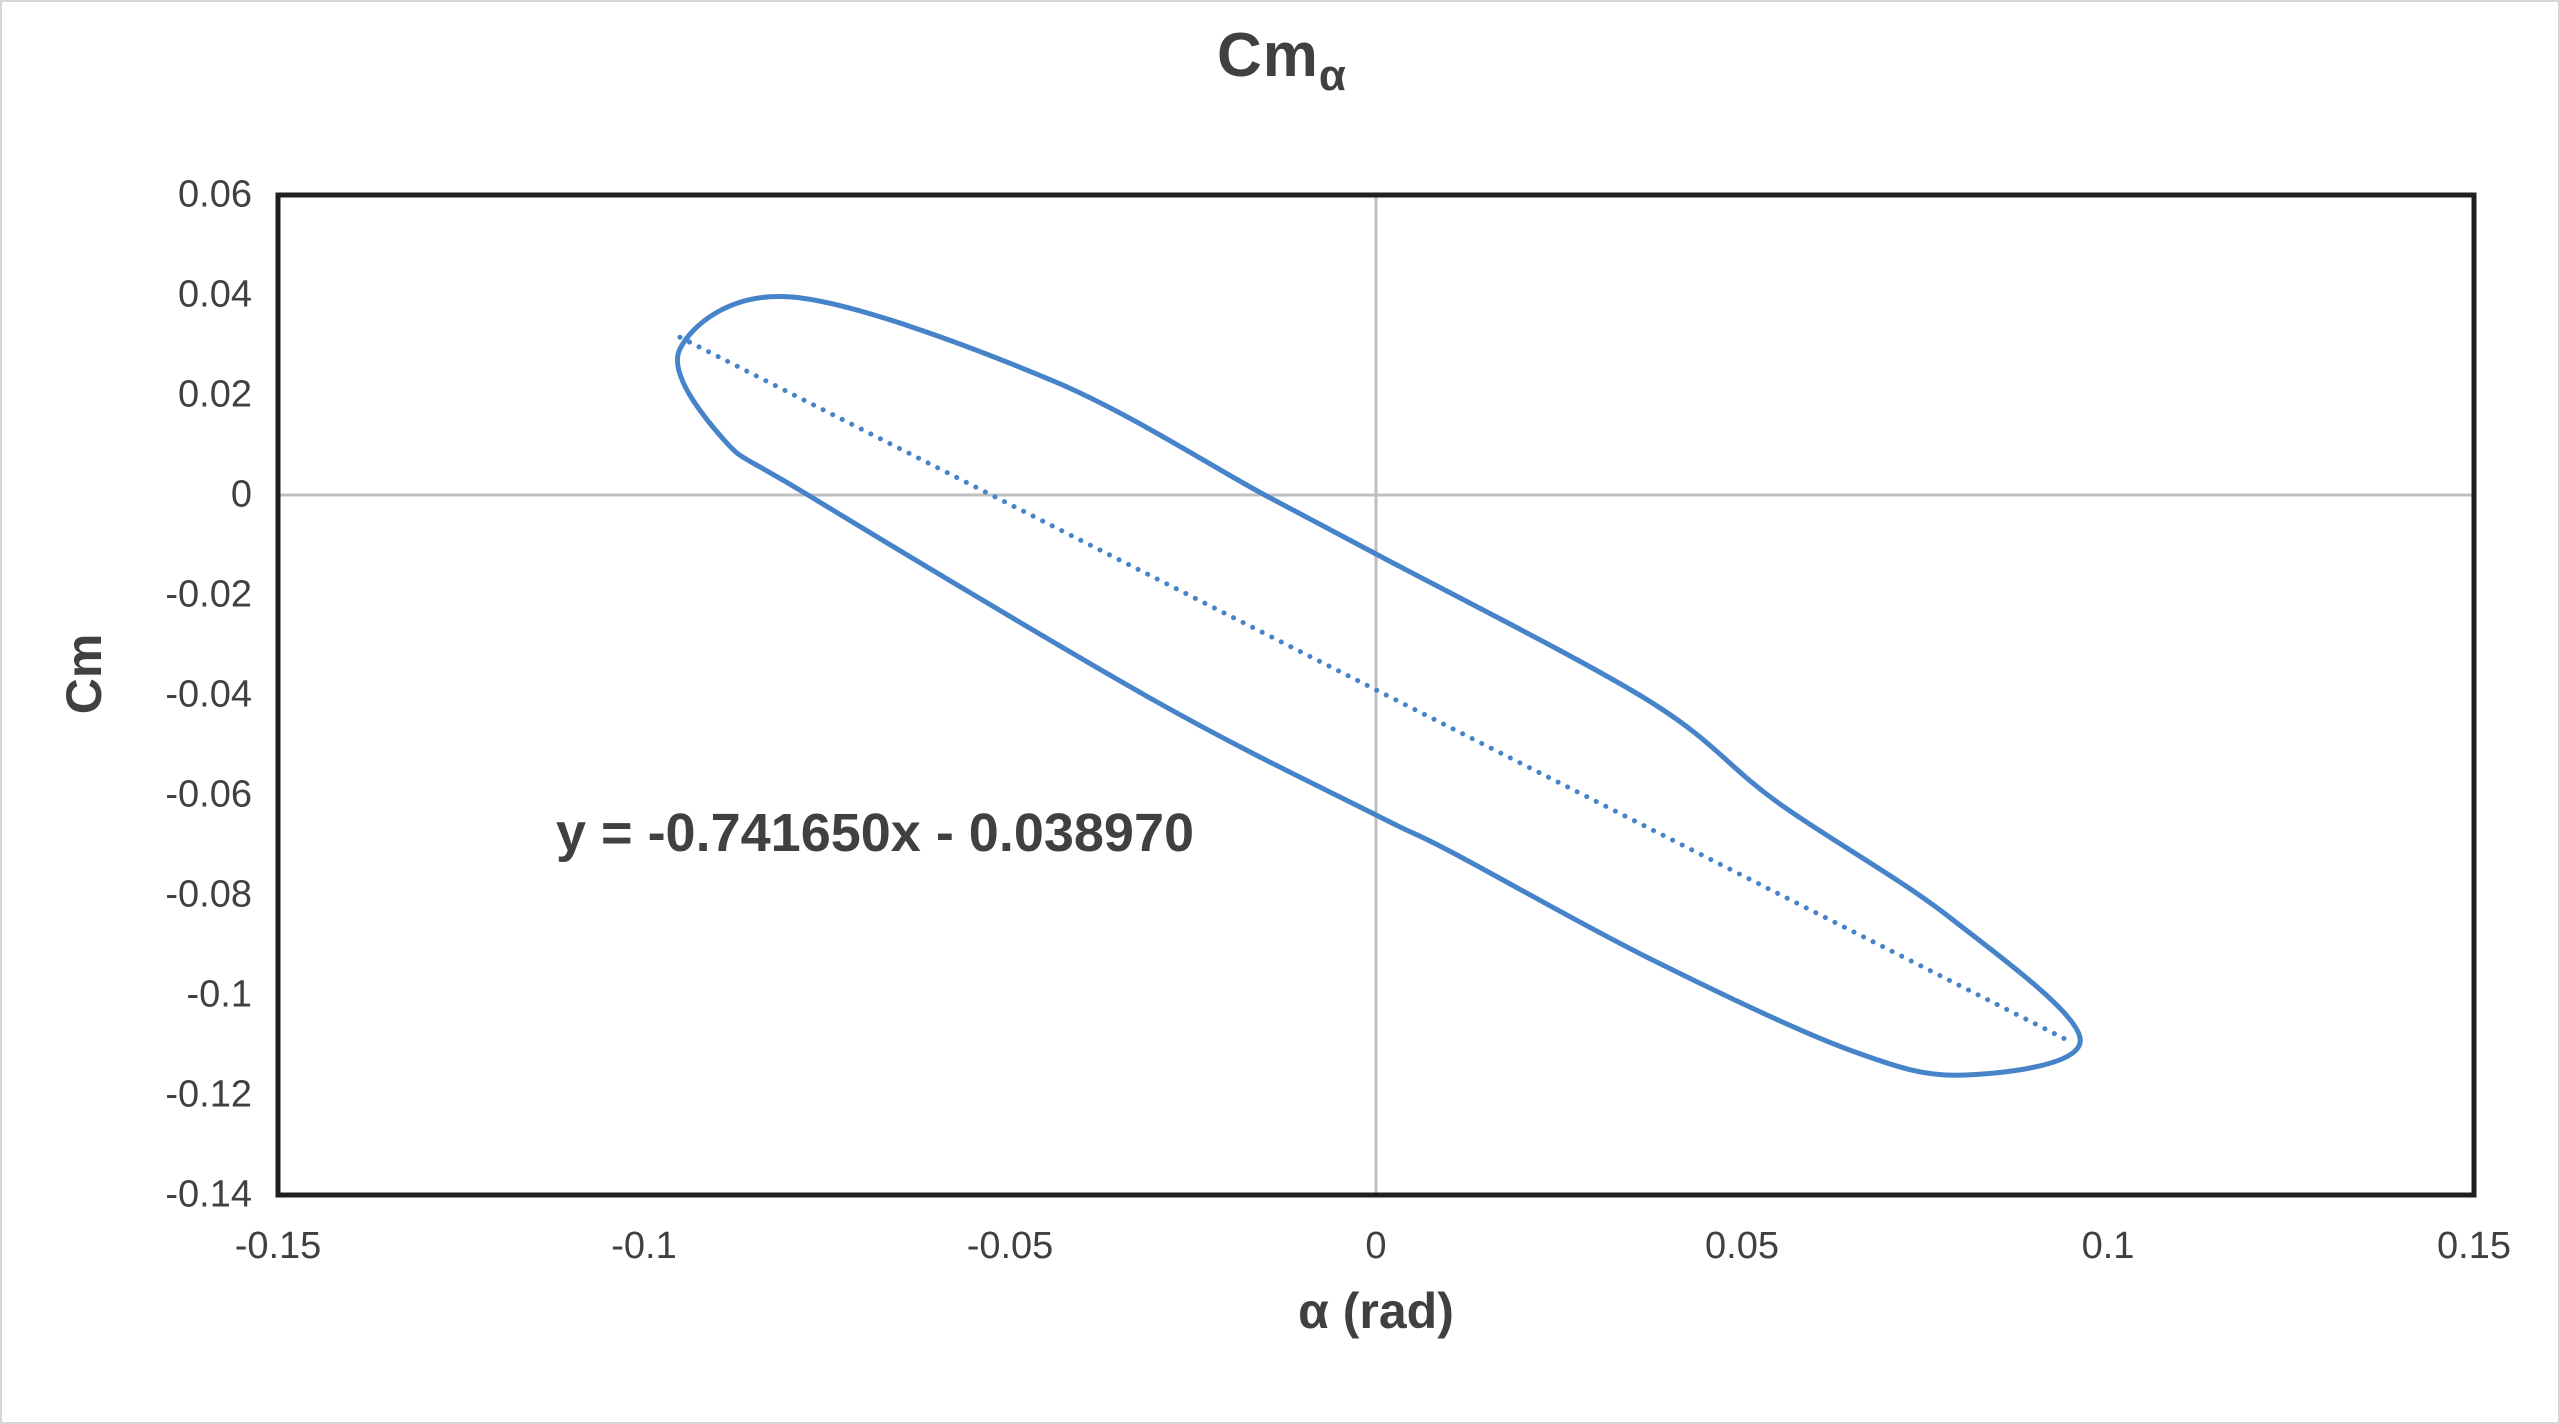 Image resolution: width=2560 pixels, height=1424 pixels. I want to click on x-tick-label: 0.15, so click(2474, 1246).